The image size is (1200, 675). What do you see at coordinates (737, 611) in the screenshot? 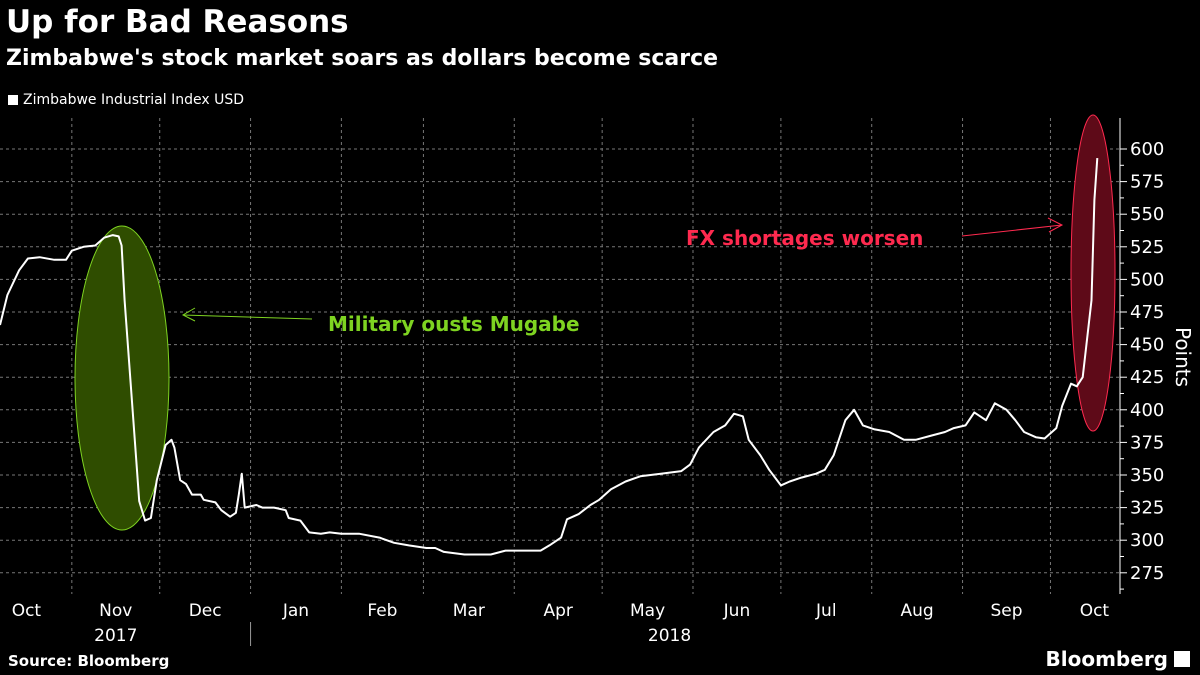
I see `x-tick-label: Jun` at bounding box center [737, 611].